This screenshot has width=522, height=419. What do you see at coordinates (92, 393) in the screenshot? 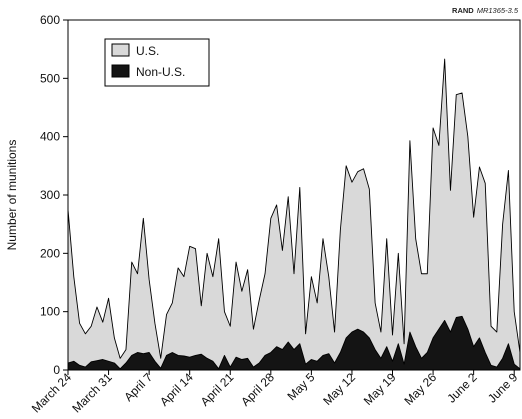
I see `x-tick-label: March 31` at bounding box center [92, 393].